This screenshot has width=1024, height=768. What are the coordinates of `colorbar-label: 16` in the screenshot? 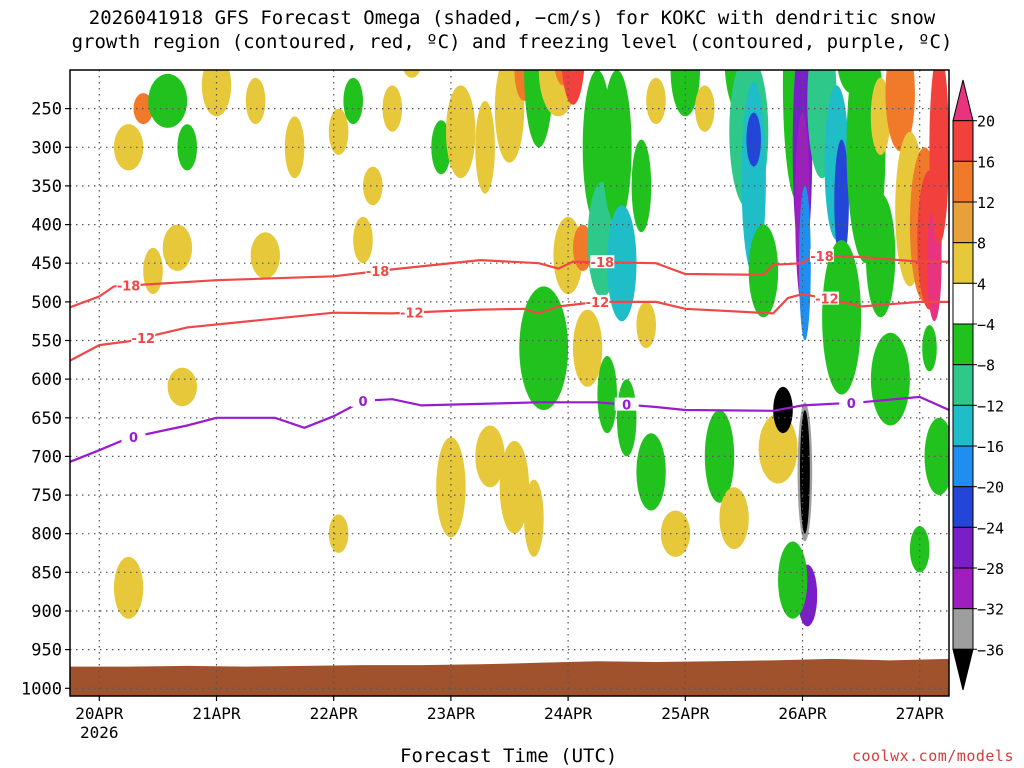 It's located at (986, 162).